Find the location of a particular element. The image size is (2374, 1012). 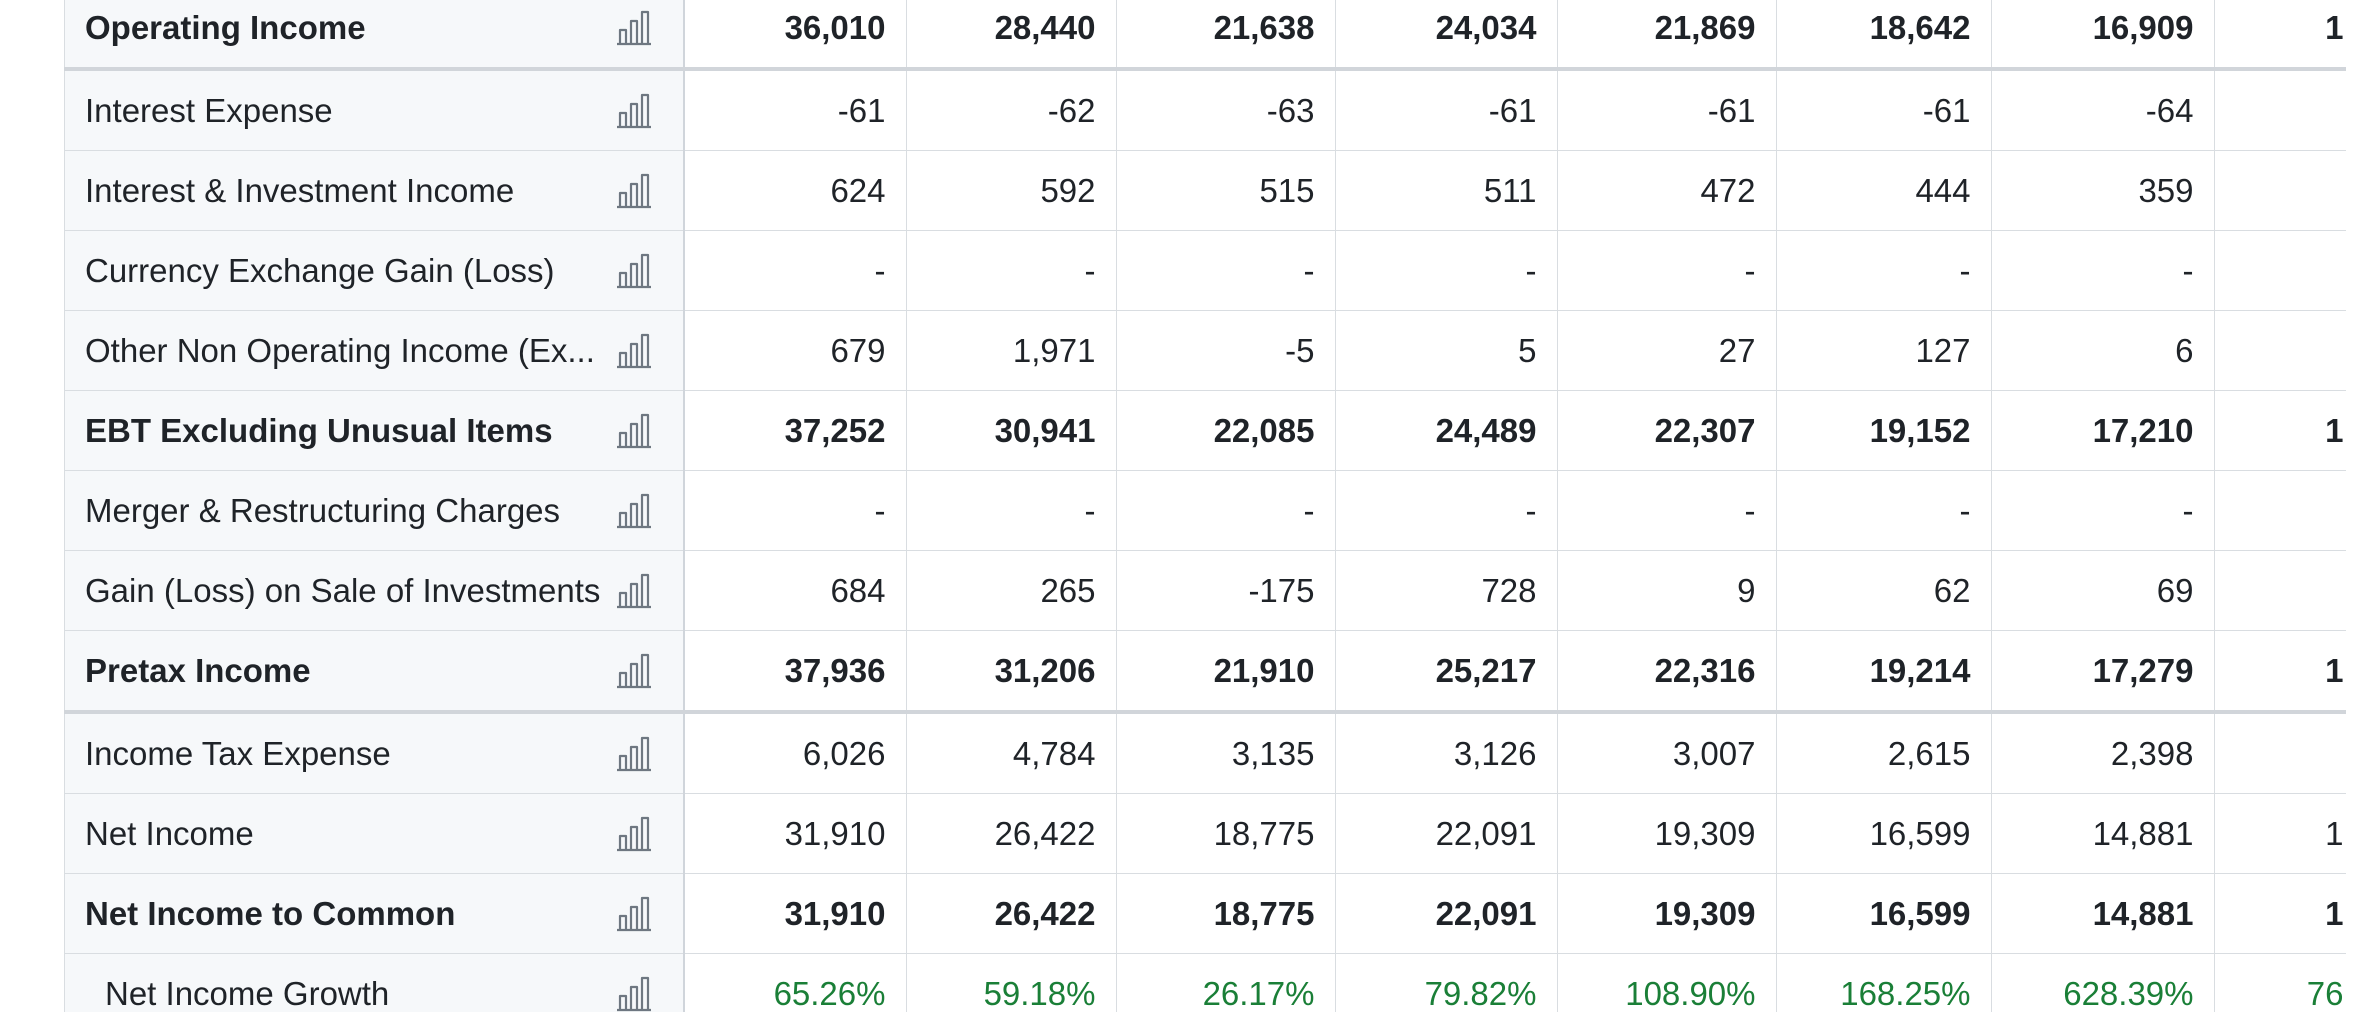

value-cell: 127 is located at coordinates (1883, 350).